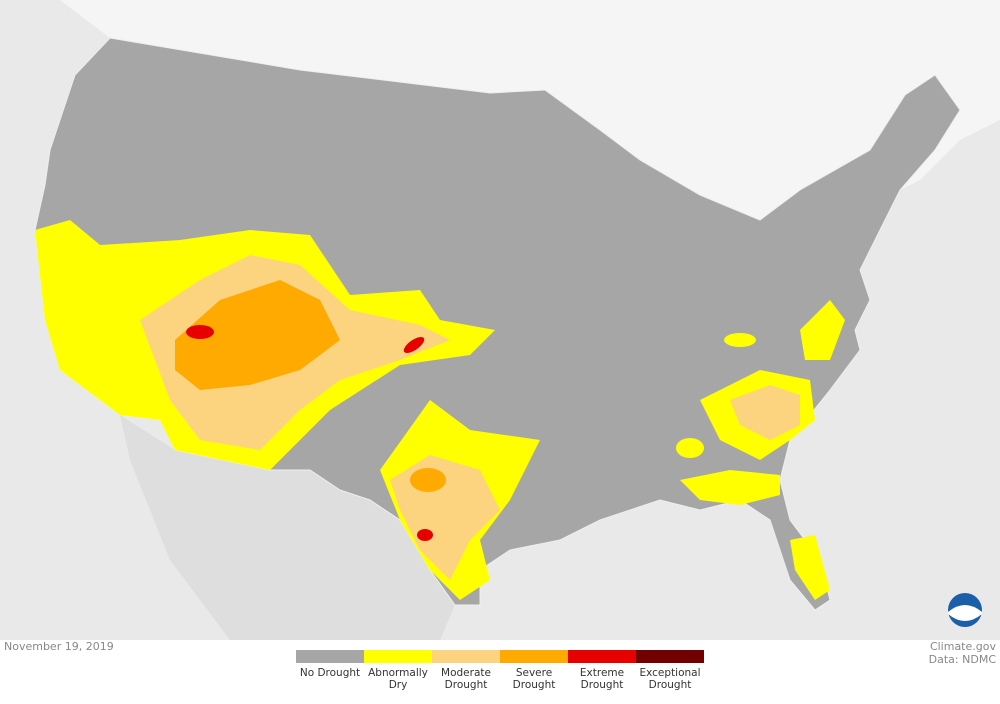 The image size is (1000, 704). What do you see at coordinates (962, 659) in the screenshot?
I see `source: Data: NDMC` at bounding box center [962, 659].